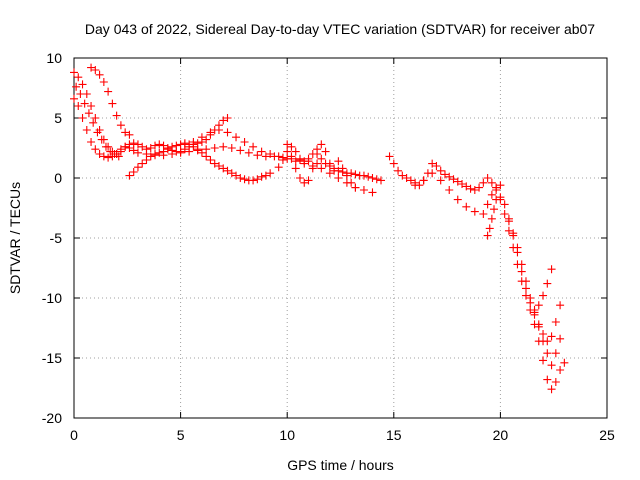  Describe the element at coordinates (52, 358) in the screenshot. I see `y-tick-label: -15` at that location.